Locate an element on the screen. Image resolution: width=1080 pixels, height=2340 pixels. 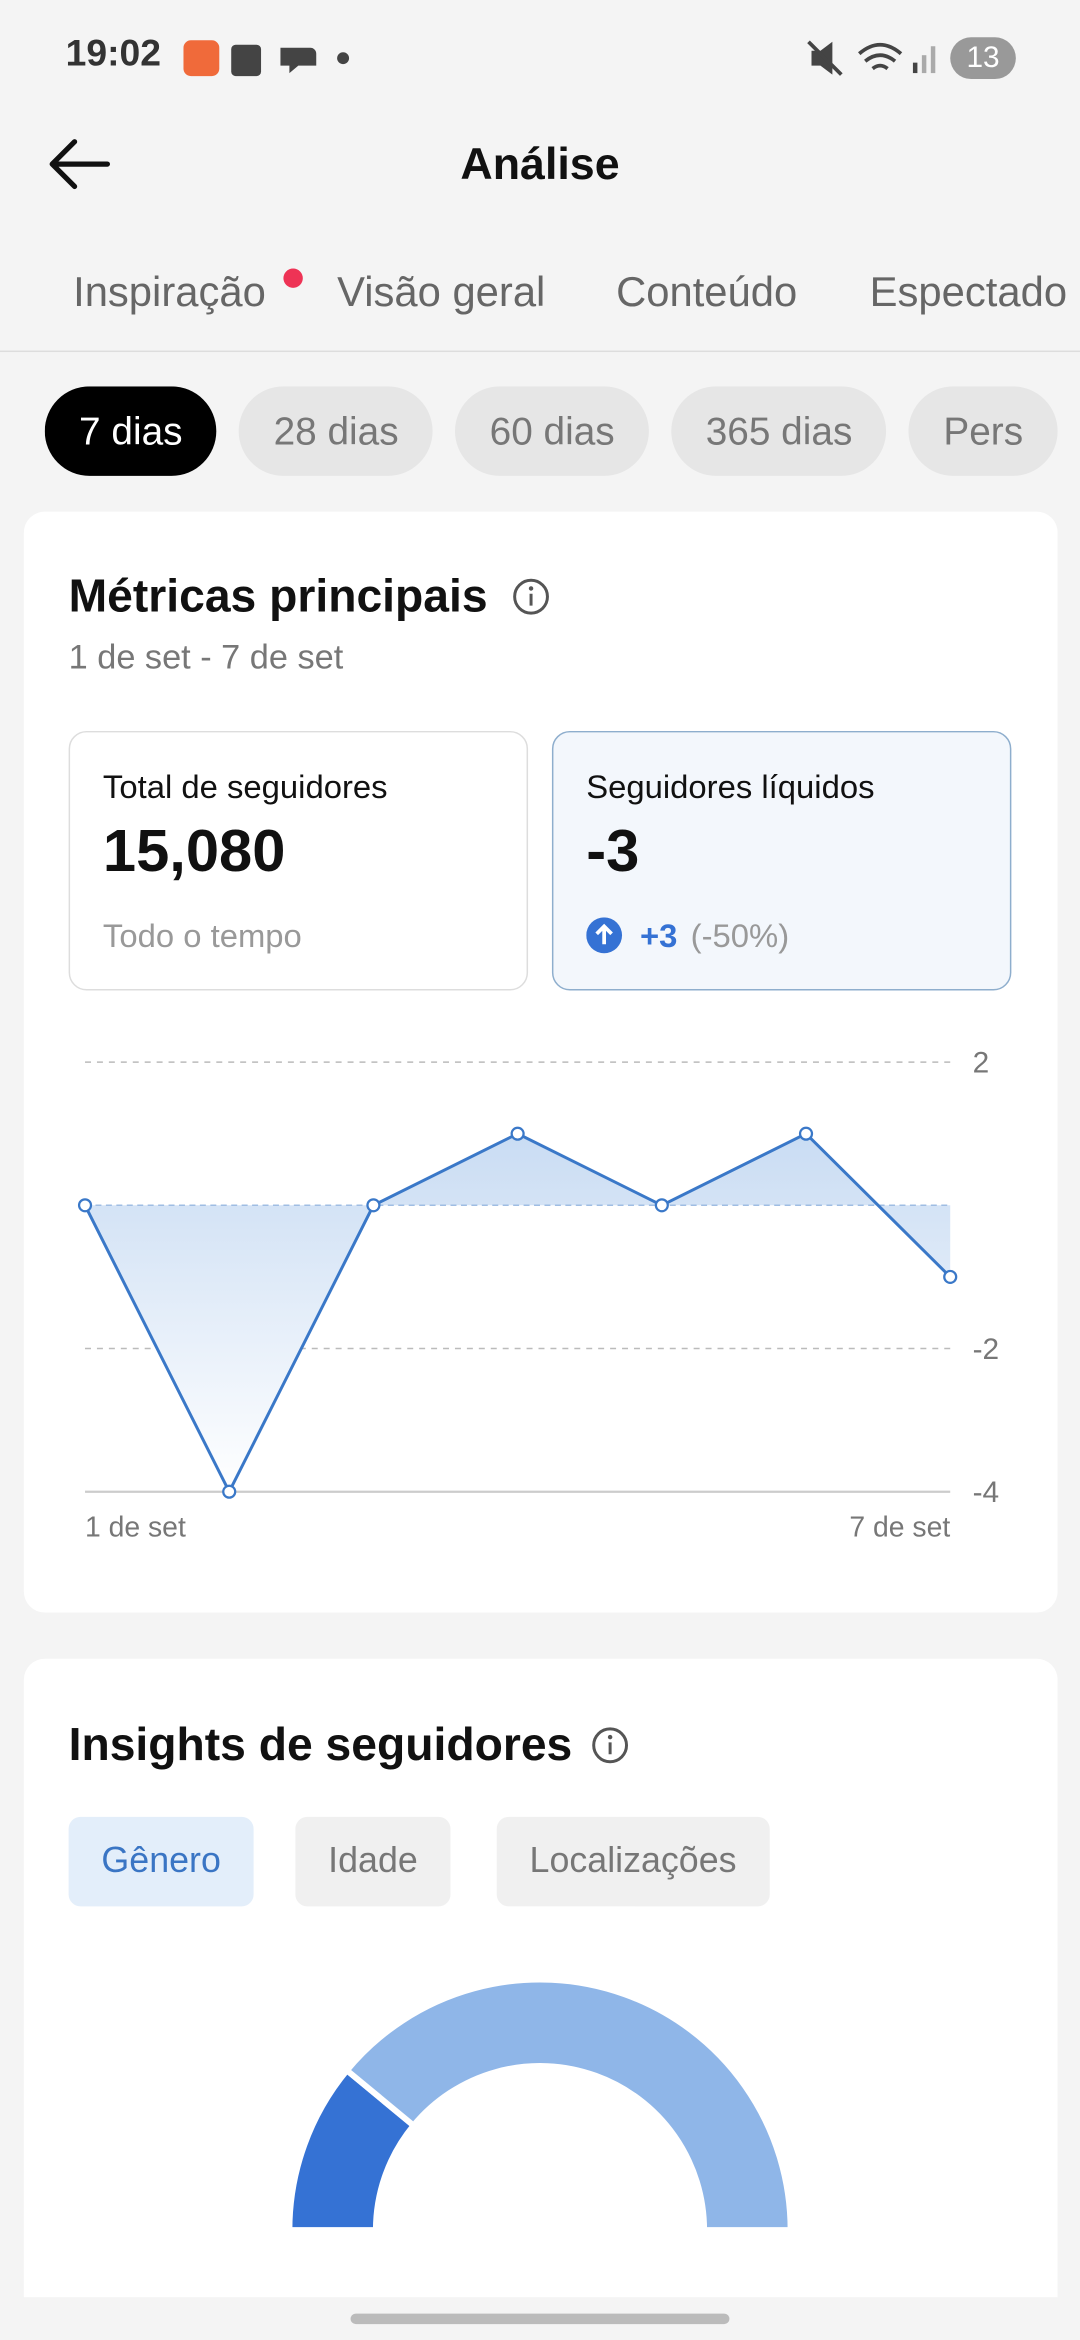
unread-dot is located at coordinates (293, 278).